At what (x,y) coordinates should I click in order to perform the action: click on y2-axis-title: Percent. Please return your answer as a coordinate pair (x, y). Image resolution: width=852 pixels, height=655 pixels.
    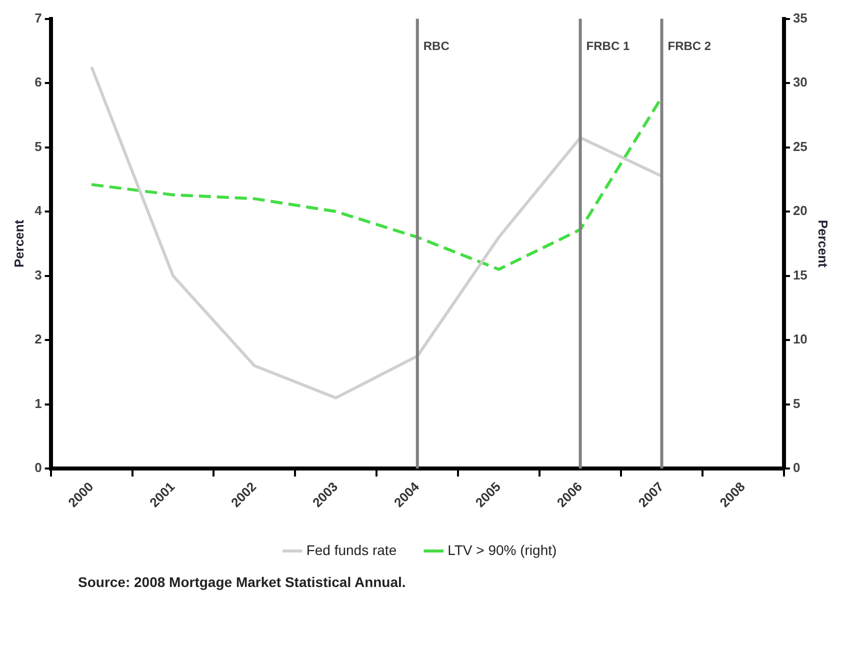
    Looking at the image, I should click on (823, 244).